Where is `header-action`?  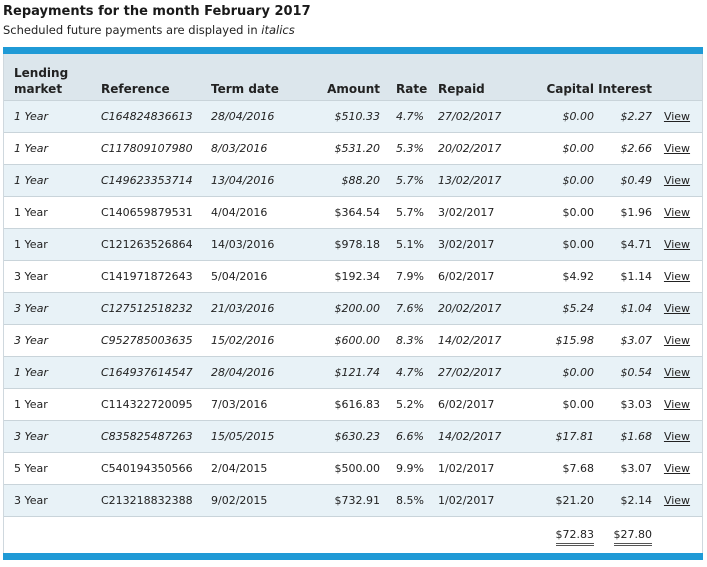 header-action is located at coordinates (677, 77).